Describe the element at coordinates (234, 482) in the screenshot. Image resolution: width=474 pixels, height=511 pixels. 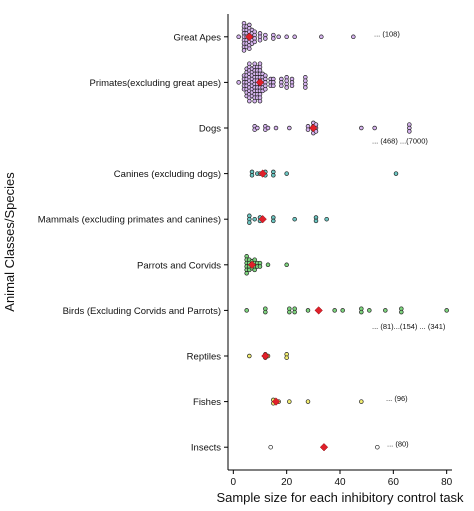
I see `x-tick-label: 0` at that location.